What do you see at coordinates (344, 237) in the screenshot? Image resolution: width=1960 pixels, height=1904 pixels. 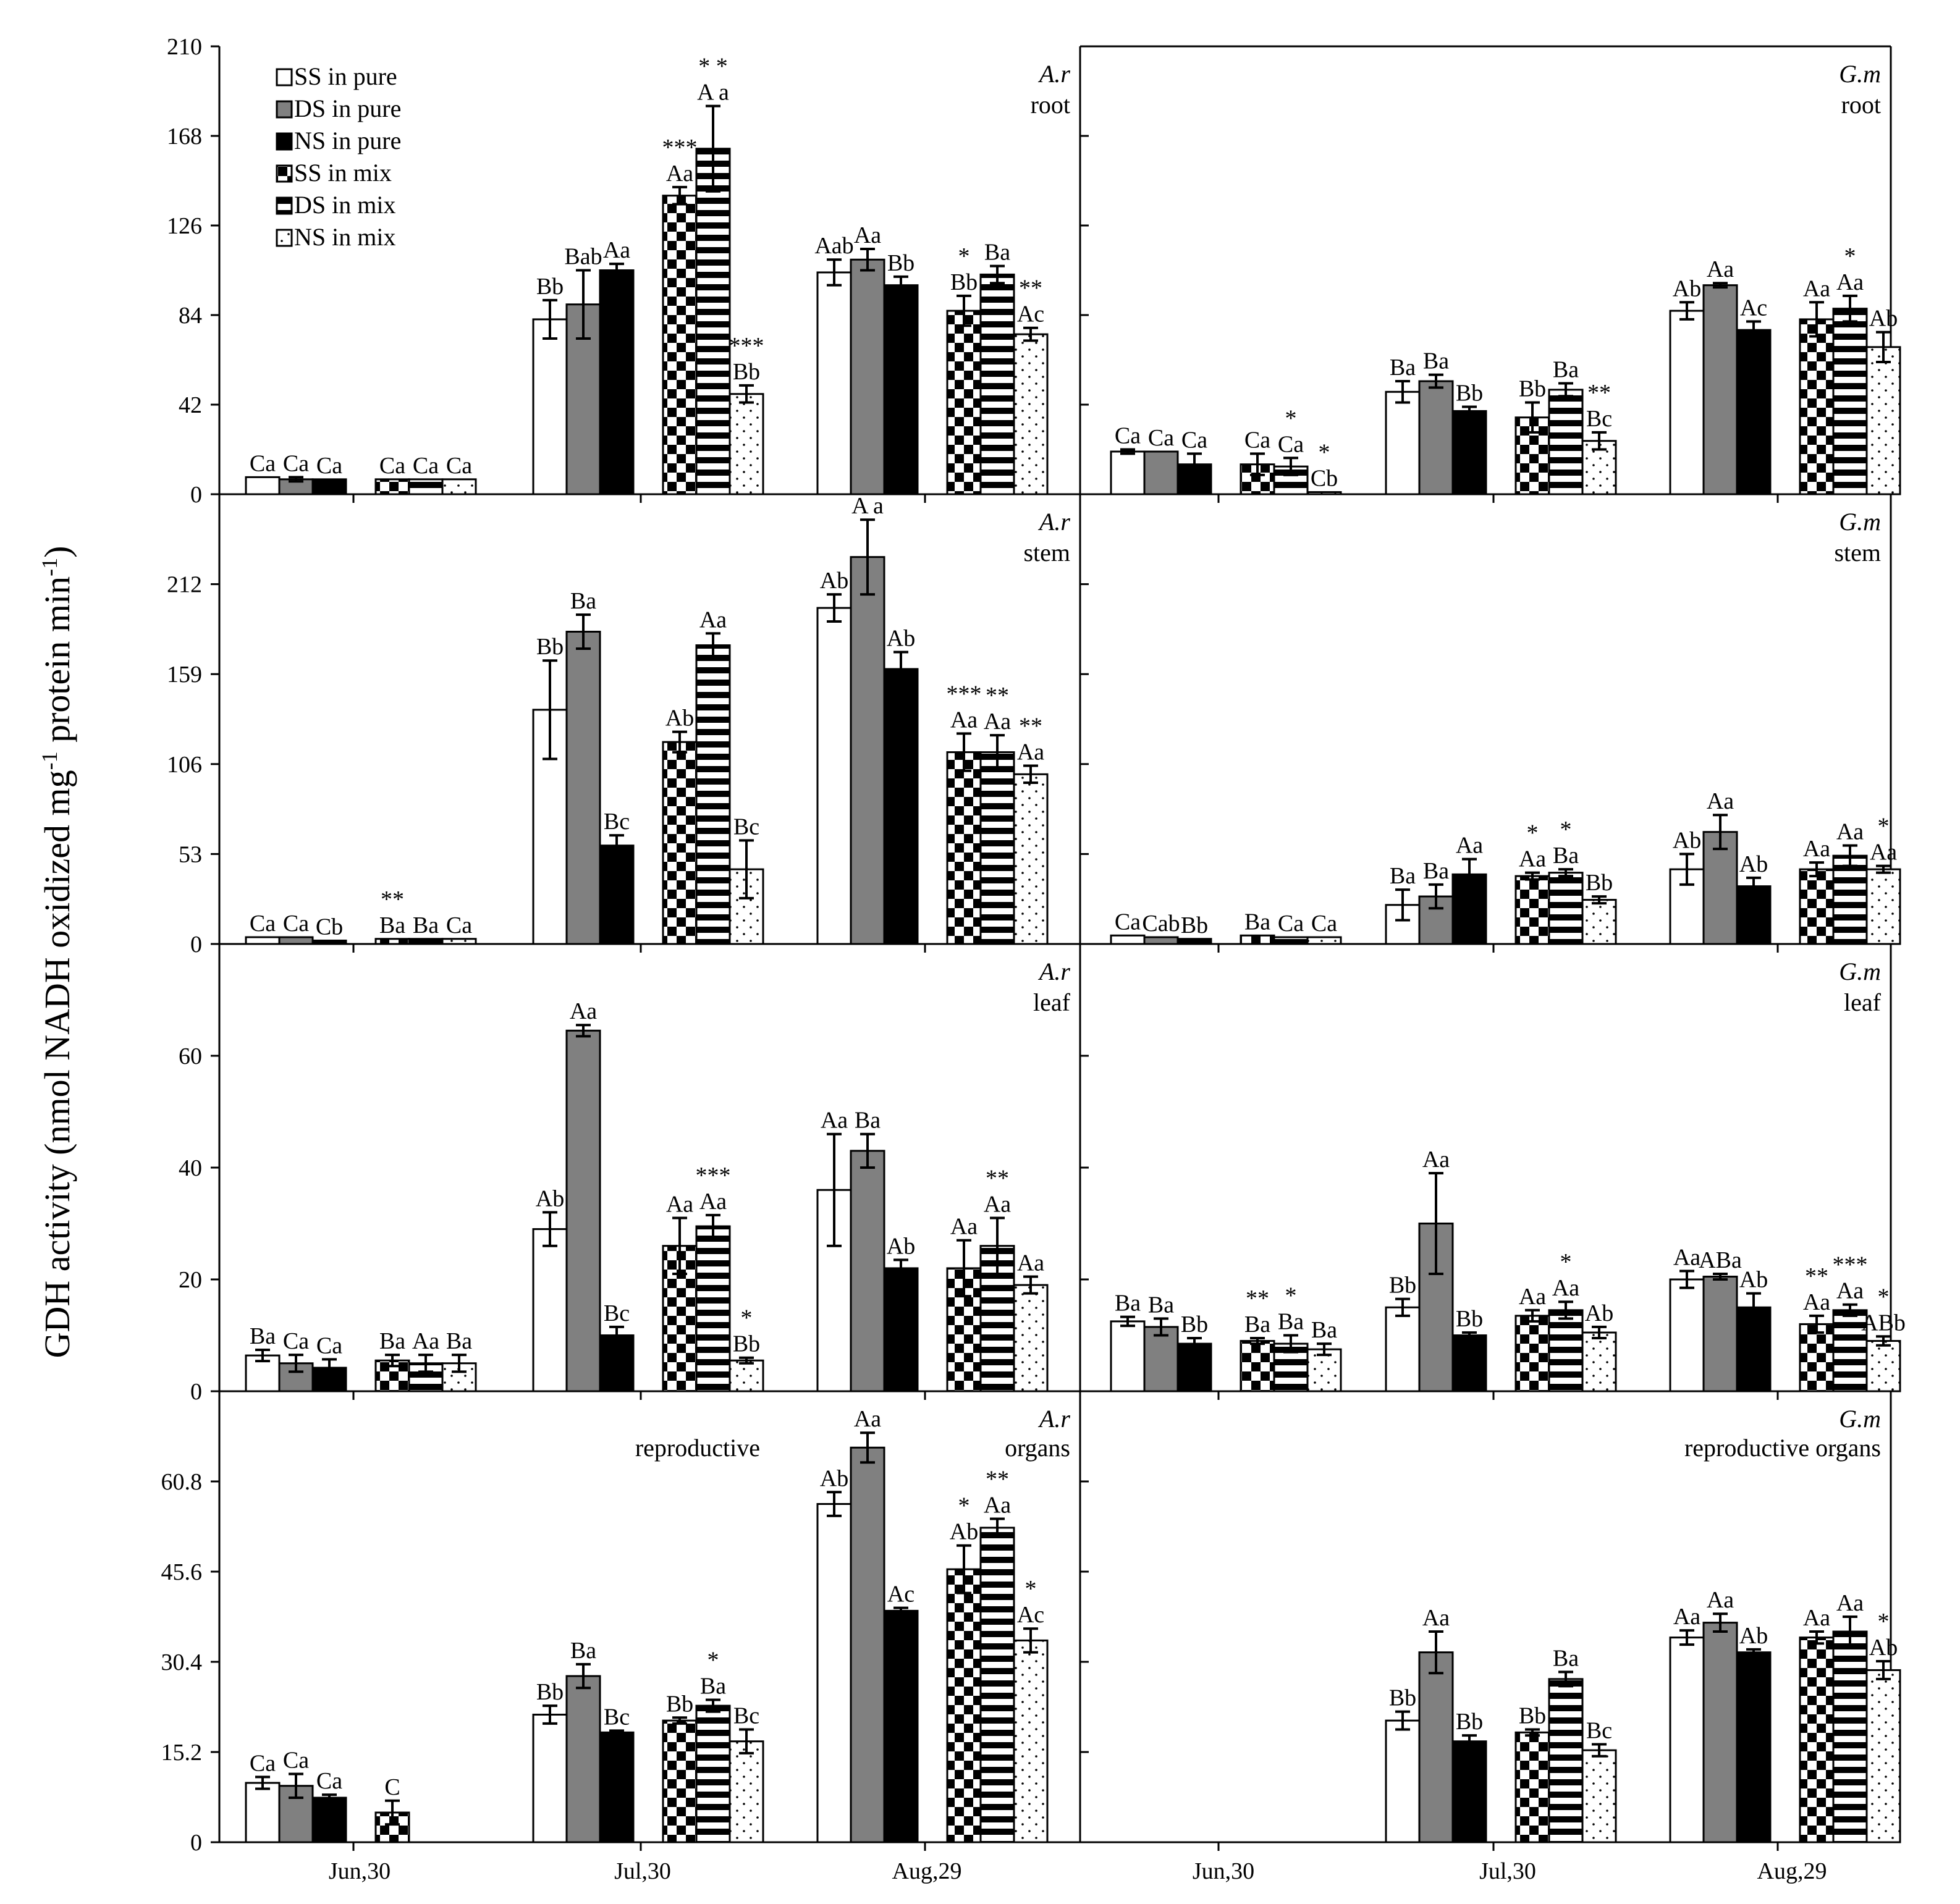 I see `legend-label-ns-mix: NS in mix` at bounding box center [344, 237].